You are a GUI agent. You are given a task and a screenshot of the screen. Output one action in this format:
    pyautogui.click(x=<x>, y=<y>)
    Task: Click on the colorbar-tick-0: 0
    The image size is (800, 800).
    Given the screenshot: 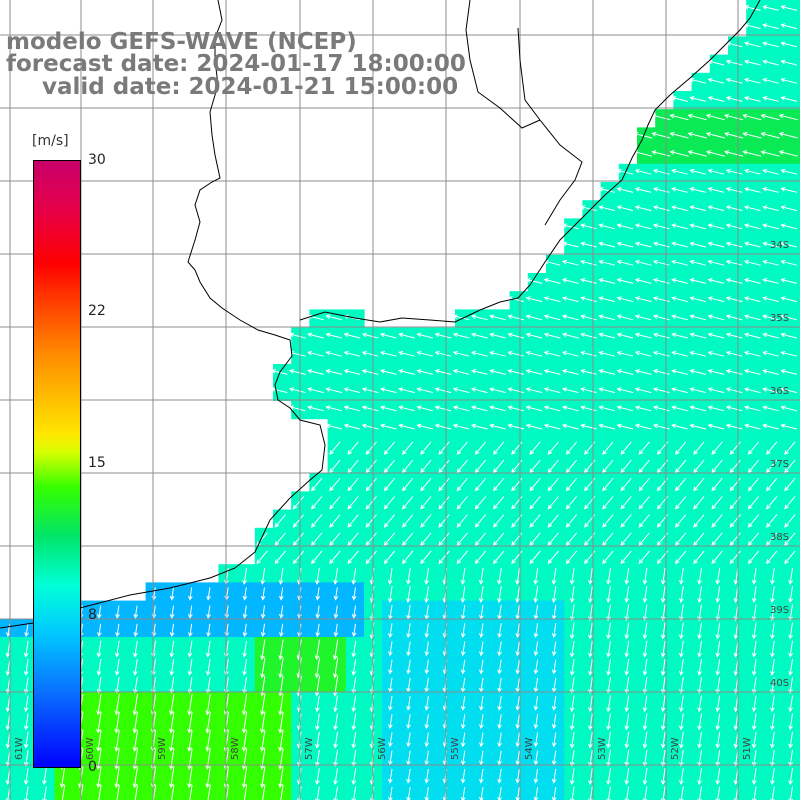 What is the action you would take?
    pyautogui.click(x=92, y=767)
    